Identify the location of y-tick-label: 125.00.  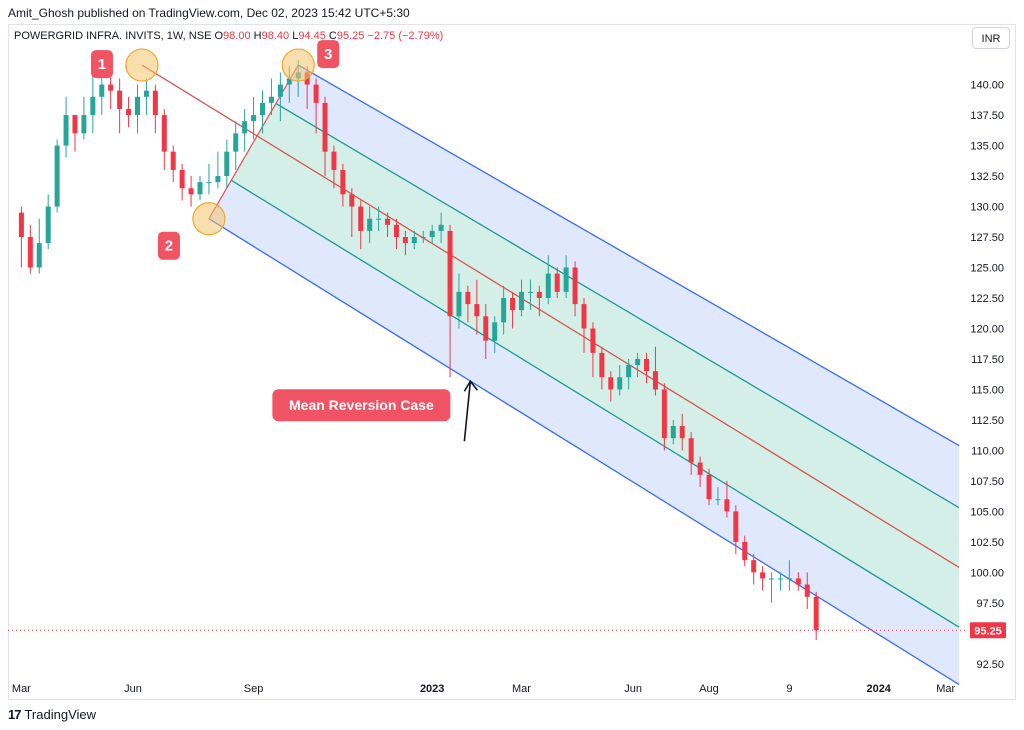
(987, 268).